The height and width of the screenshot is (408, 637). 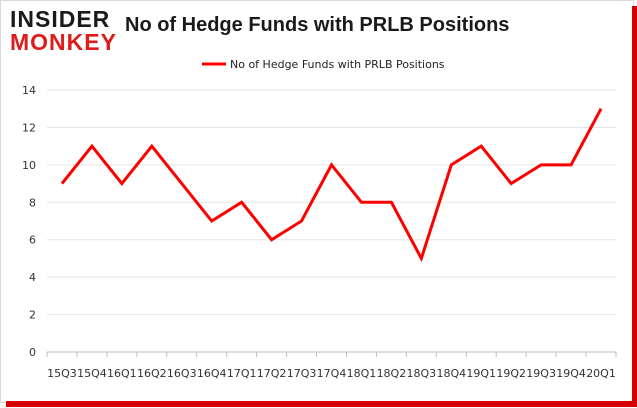 I want to click on y-tick-label: 0, so click(x=32, y=352).